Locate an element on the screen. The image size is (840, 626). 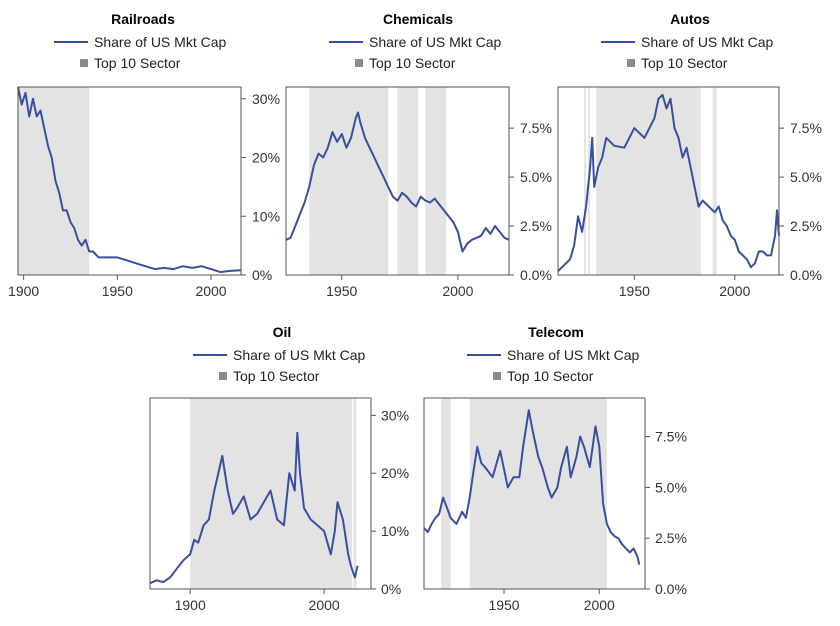
autos-plot-frame is located at coordinates (668, 181).